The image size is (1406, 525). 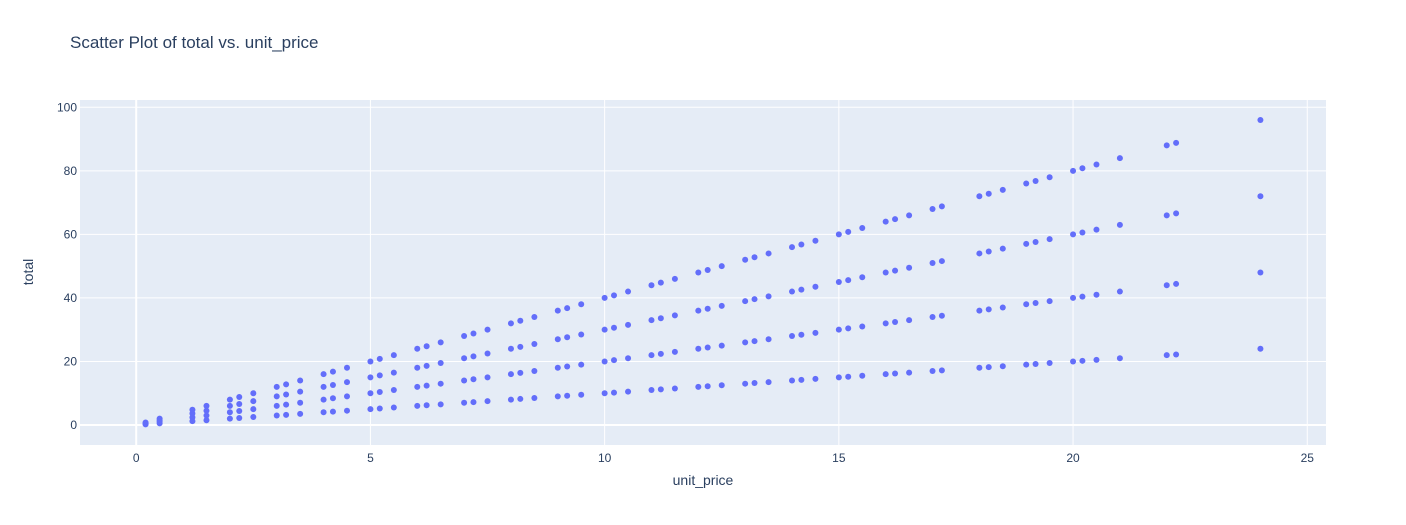 I want to click on y-tick-label: 40, so click(x=71, y=298).